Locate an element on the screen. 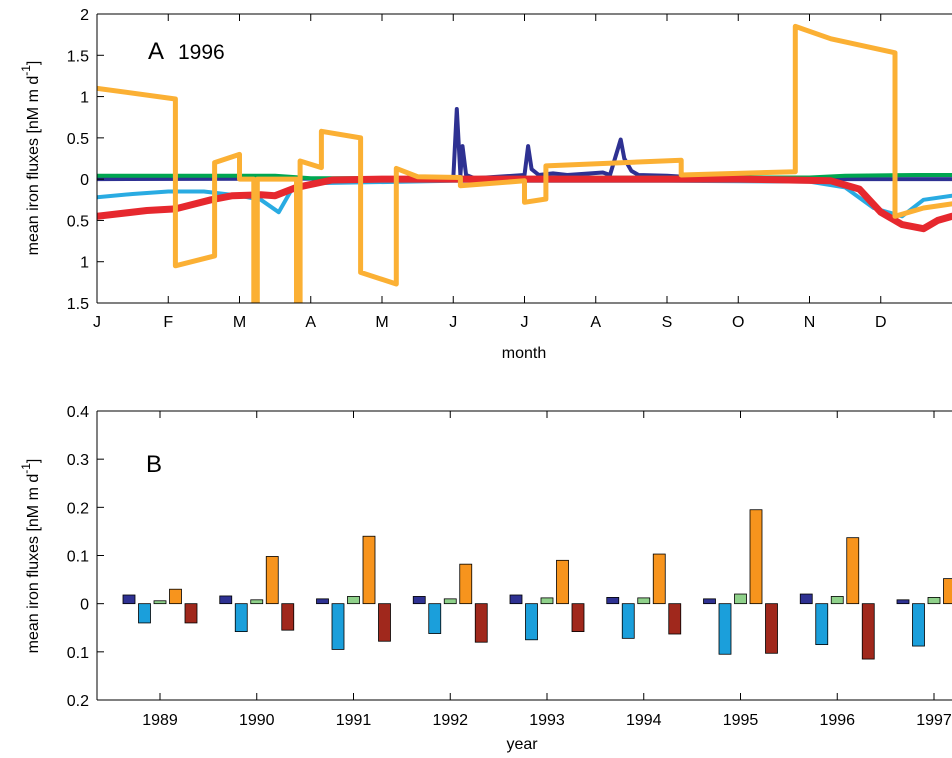 The width and height of the screenshot is (952, 758). panel-b-letter: B is located at coordinates (154, 464).